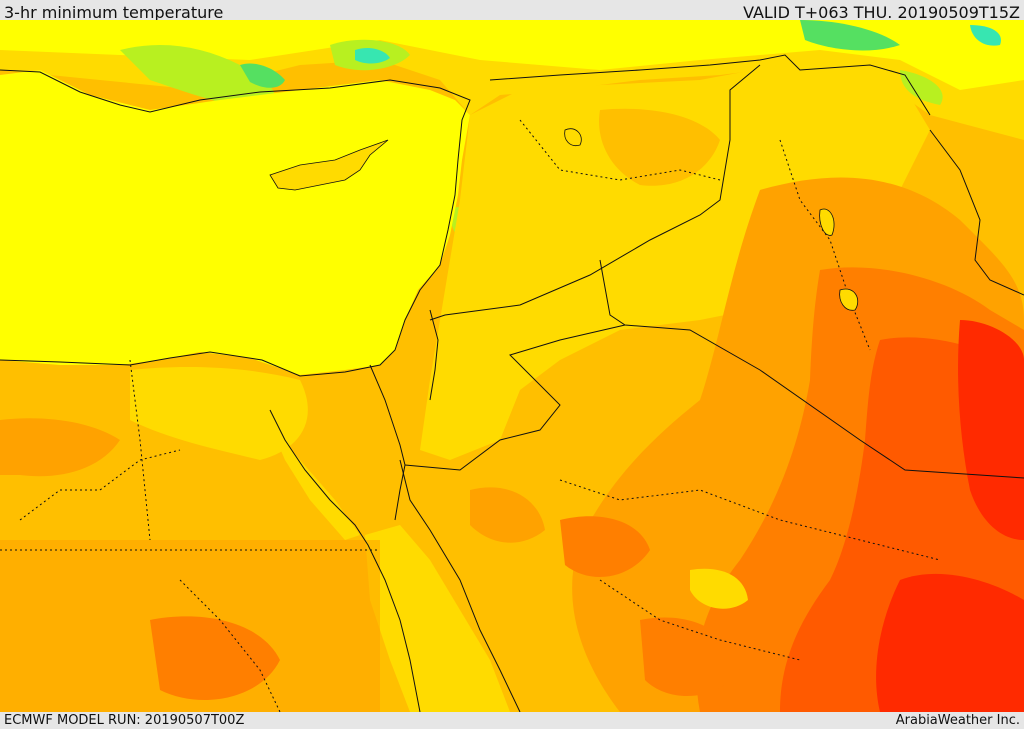  I want to click on hejaz-patch, so click(507, 515).